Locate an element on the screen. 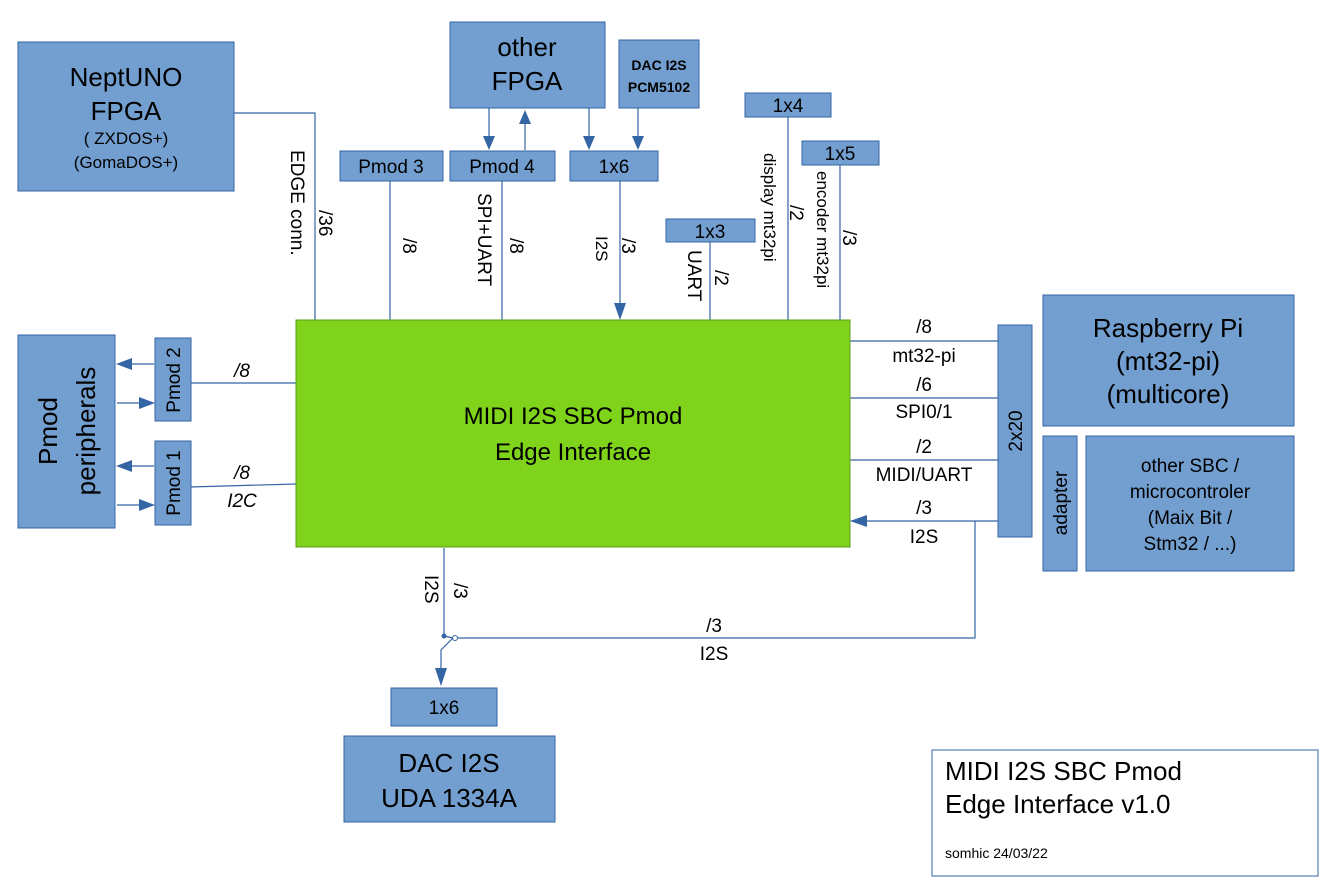  neptuno-title: NeptUNO is located at coordinates (126, 77).